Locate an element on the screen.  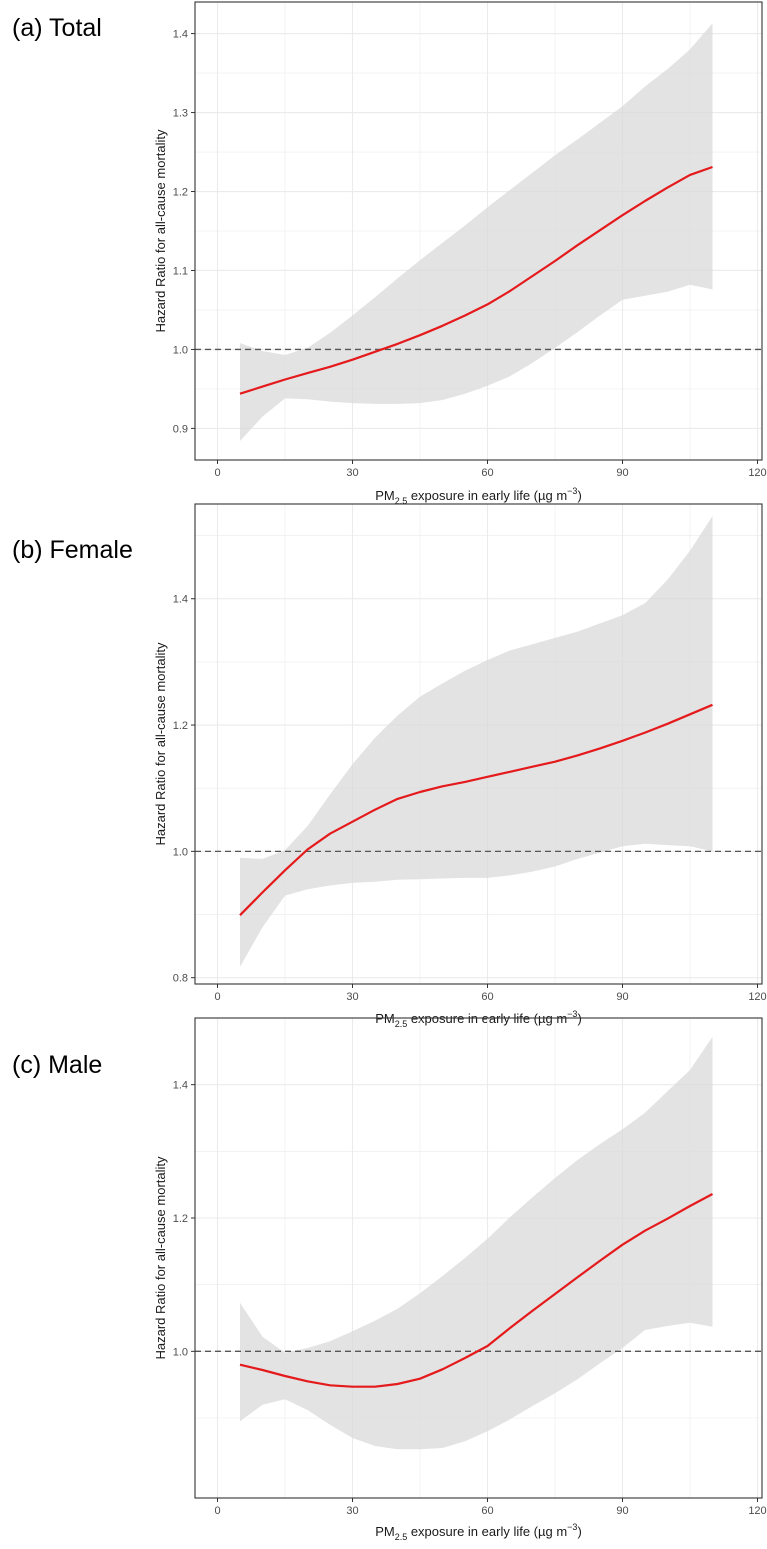
y-tick-label: 1.1 is located at coordinates (180, 271).